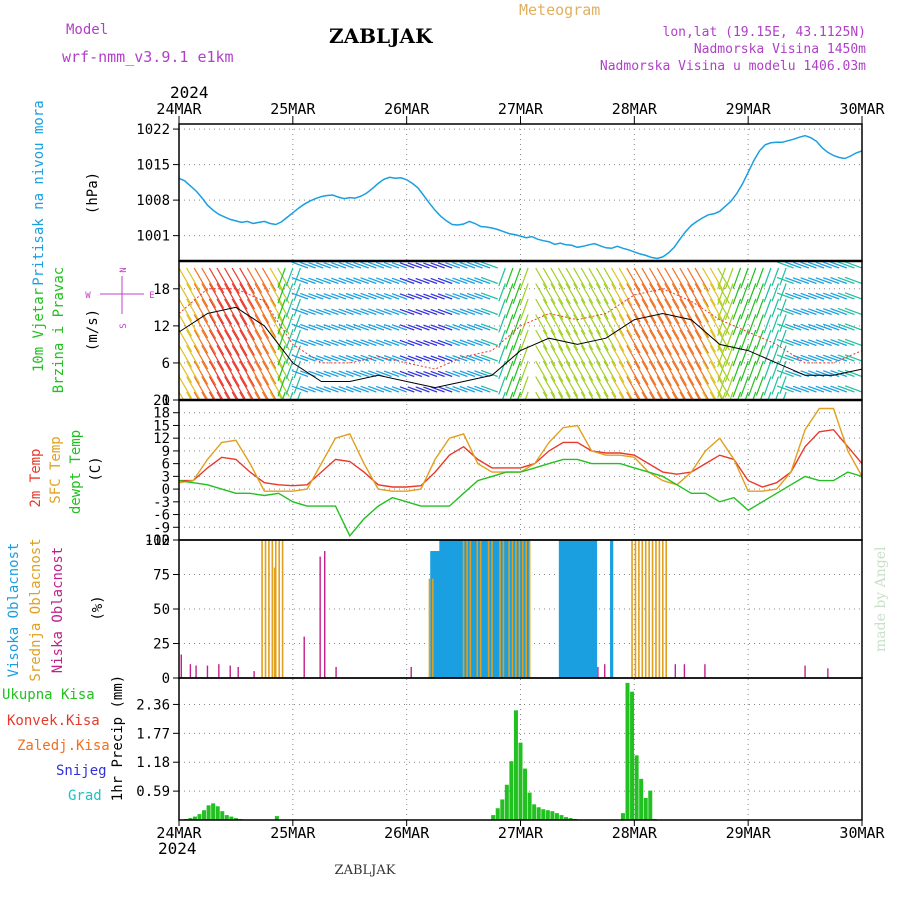  What do you see at coordinates (39, 330) in the screenshot?
I see `wind-ylabel: 10m Vjetar` at bounding box center [39, 330].